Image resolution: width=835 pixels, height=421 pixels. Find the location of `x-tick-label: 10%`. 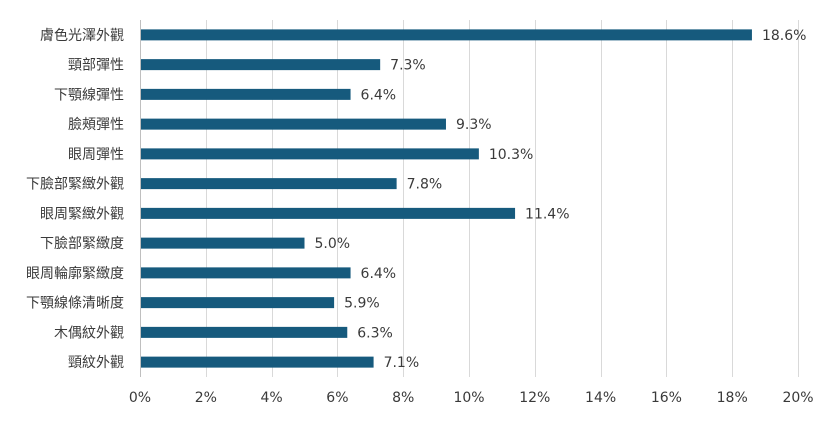

x-tick-label: 10% is located at coordinates (468, 398).